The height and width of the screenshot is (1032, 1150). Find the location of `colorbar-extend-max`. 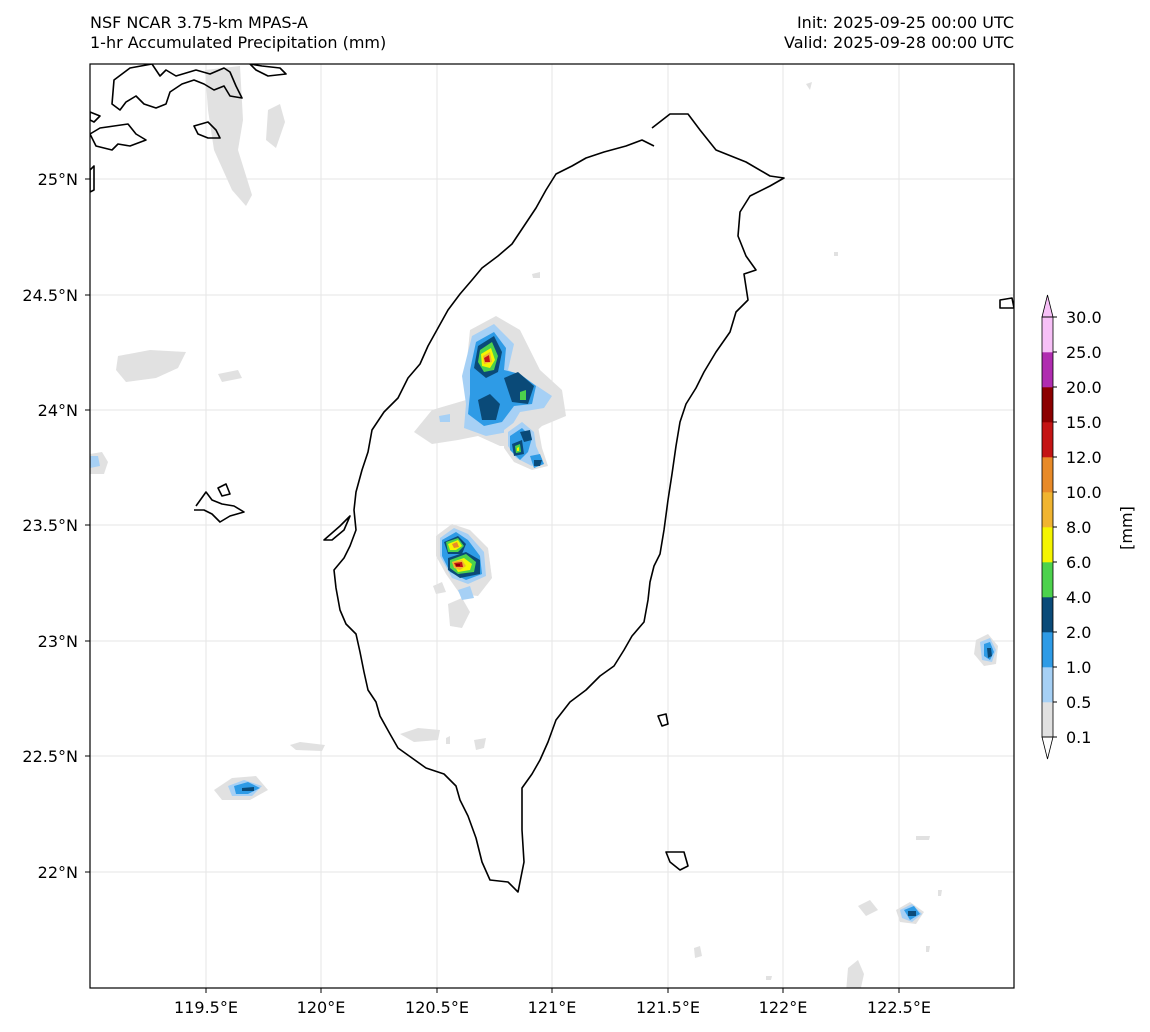

colorbar-extend-max is located at coordinates (1047, 306).